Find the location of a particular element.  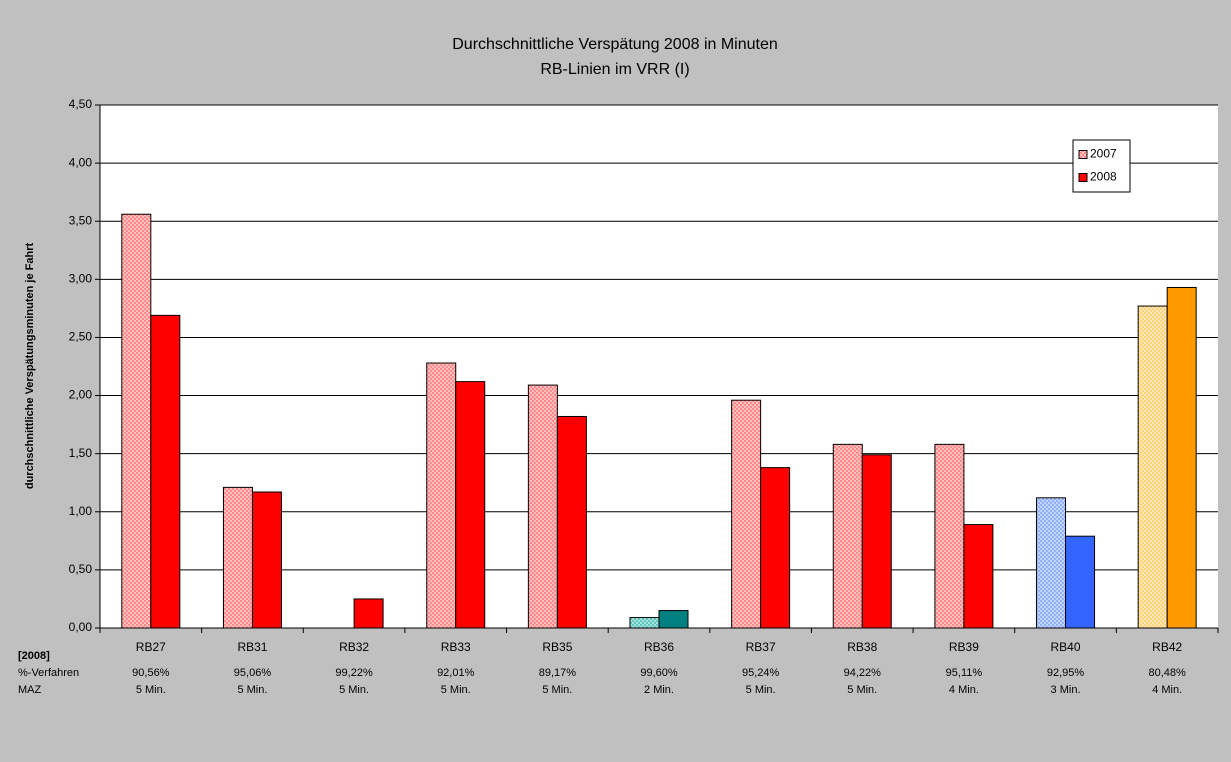

y-tick-label: 0,00 is located at coordinates (81, 627).